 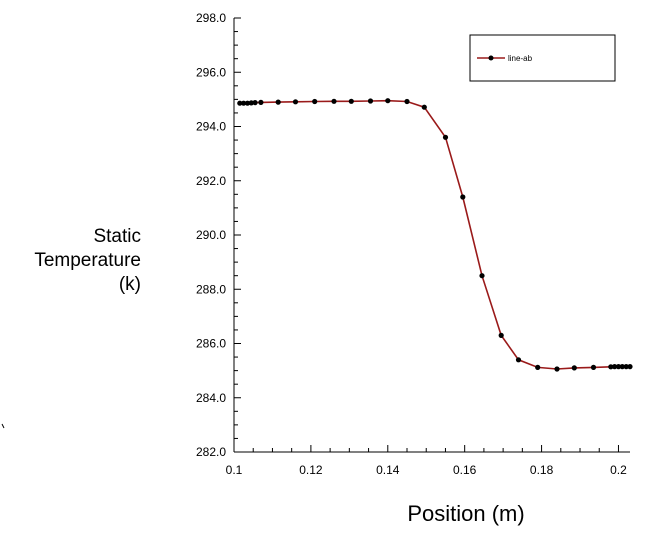 I want to click on x-tick-label: 0.16, so click(x=465, y=470).